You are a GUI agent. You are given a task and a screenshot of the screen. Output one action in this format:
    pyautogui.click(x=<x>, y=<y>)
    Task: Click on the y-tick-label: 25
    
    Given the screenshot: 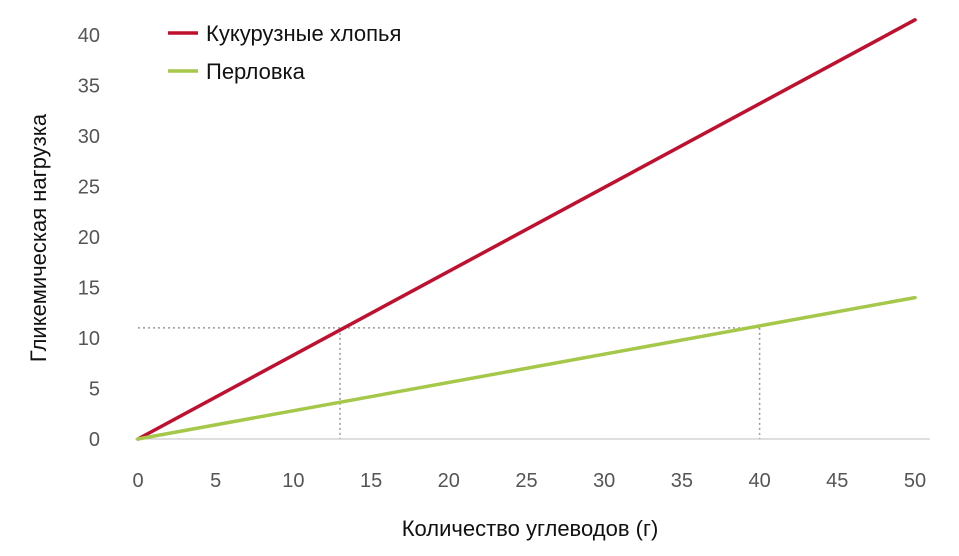 What is the action you would take?
    pyautogui.click(x=89, y=188)
    